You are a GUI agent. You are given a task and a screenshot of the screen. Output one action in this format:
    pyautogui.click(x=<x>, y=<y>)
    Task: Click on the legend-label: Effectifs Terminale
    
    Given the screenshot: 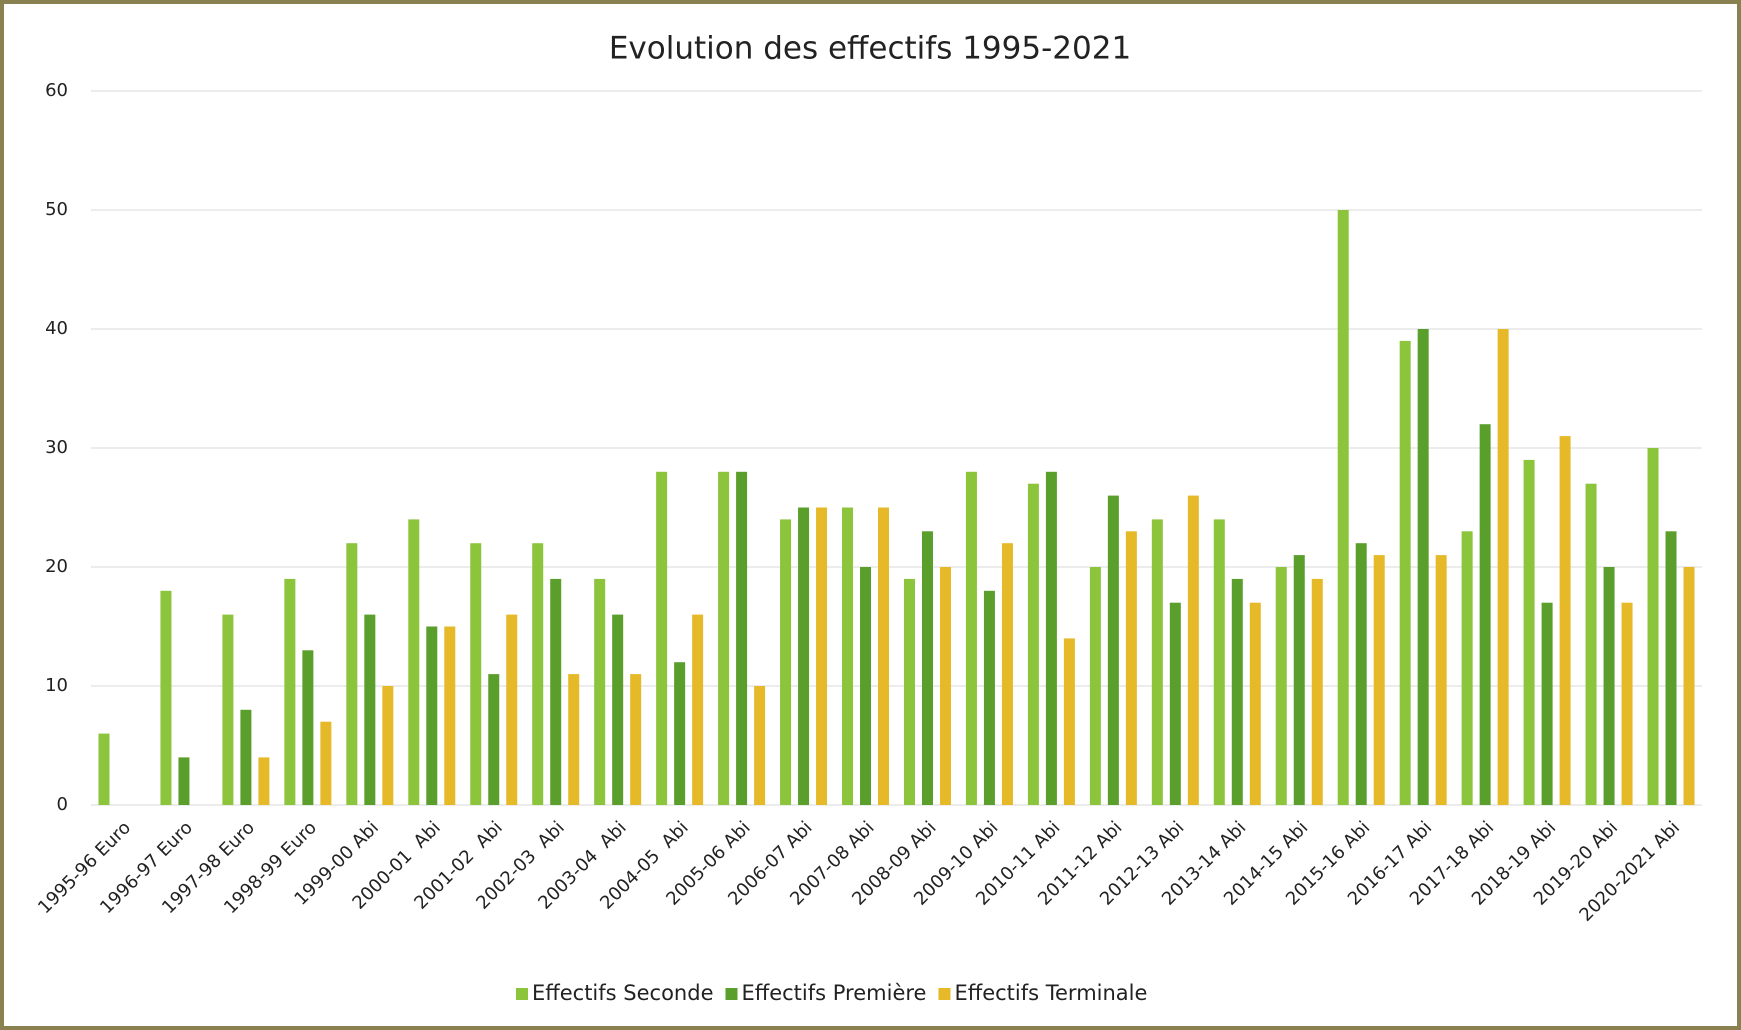 What is the action you would take?
    pyautogui.click(x=1050, y=993)
    